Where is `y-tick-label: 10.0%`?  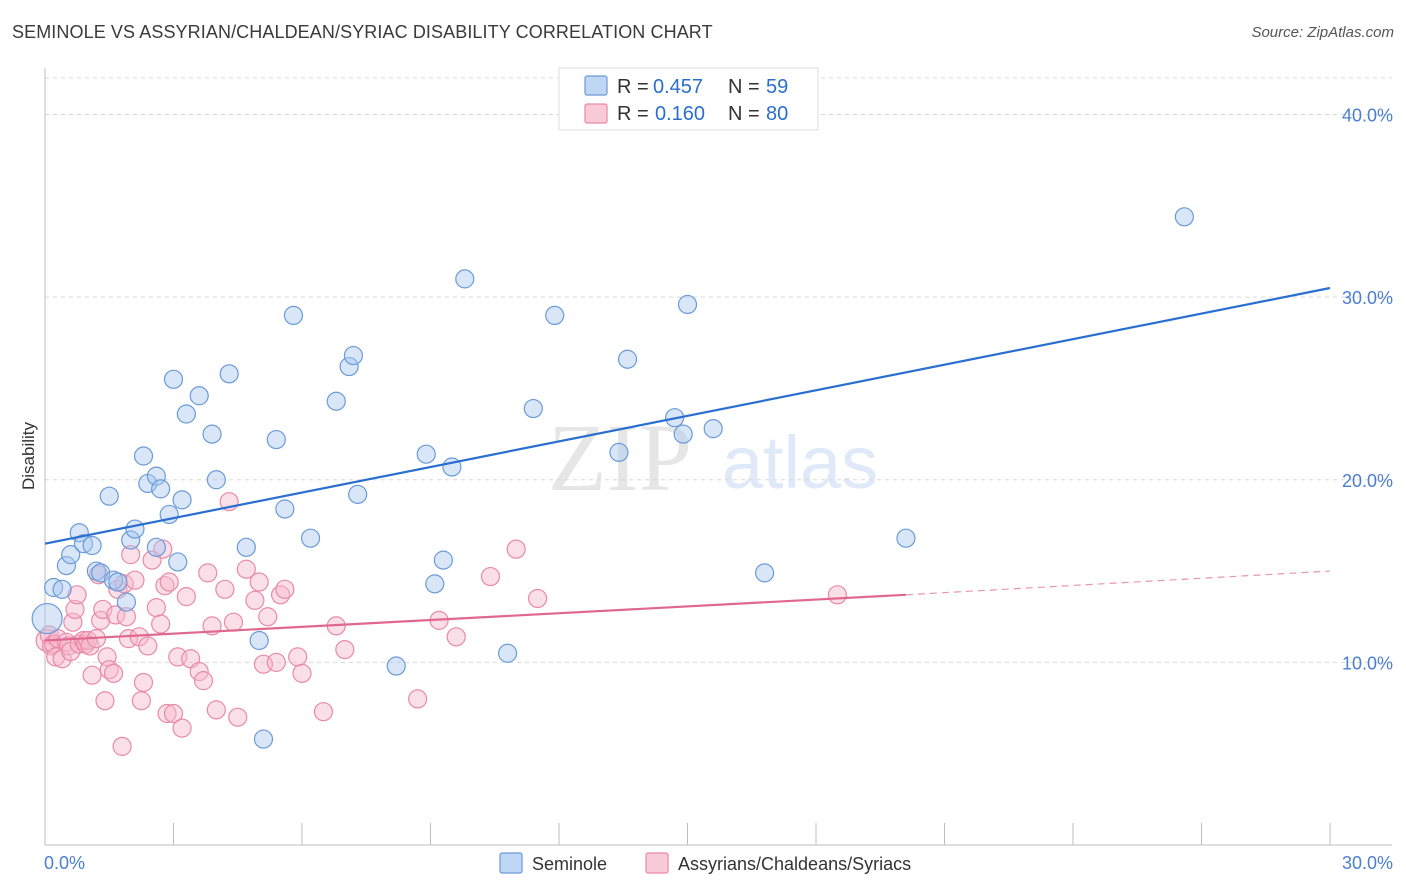 y-tick-label: 10.0% is located at coordinates (1367, 663).